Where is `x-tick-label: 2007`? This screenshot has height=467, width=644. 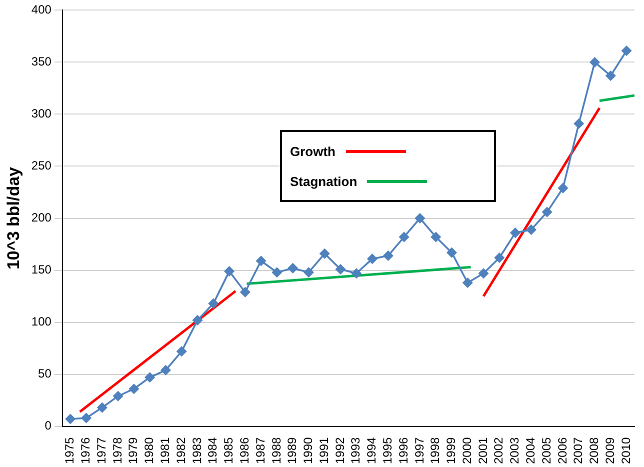
x-tick-label: 2007 is located at coordinates (578, 450).